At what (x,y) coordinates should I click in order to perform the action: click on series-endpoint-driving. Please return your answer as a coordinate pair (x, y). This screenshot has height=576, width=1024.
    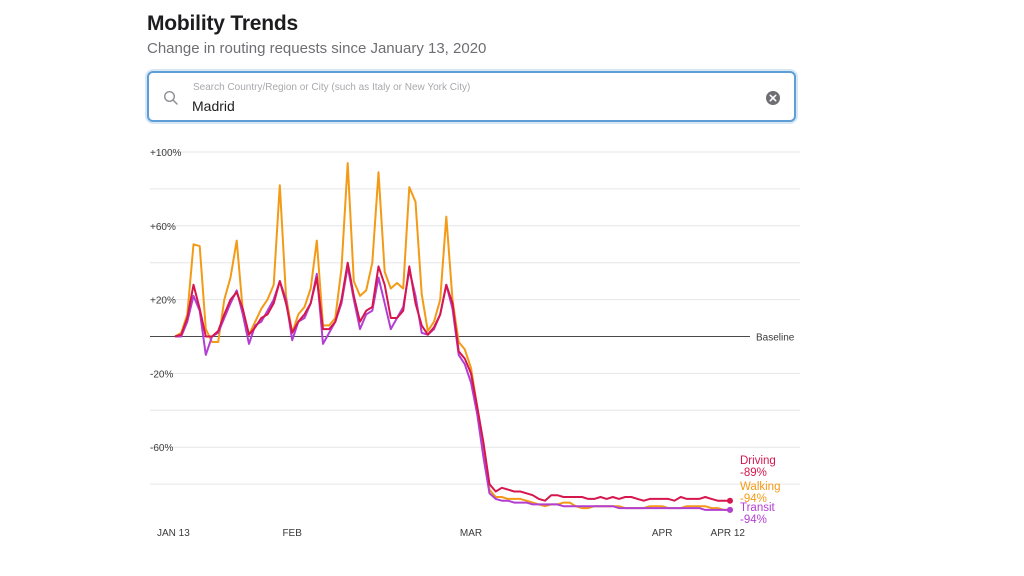
    Looking at the image, I should click on (730, 500).